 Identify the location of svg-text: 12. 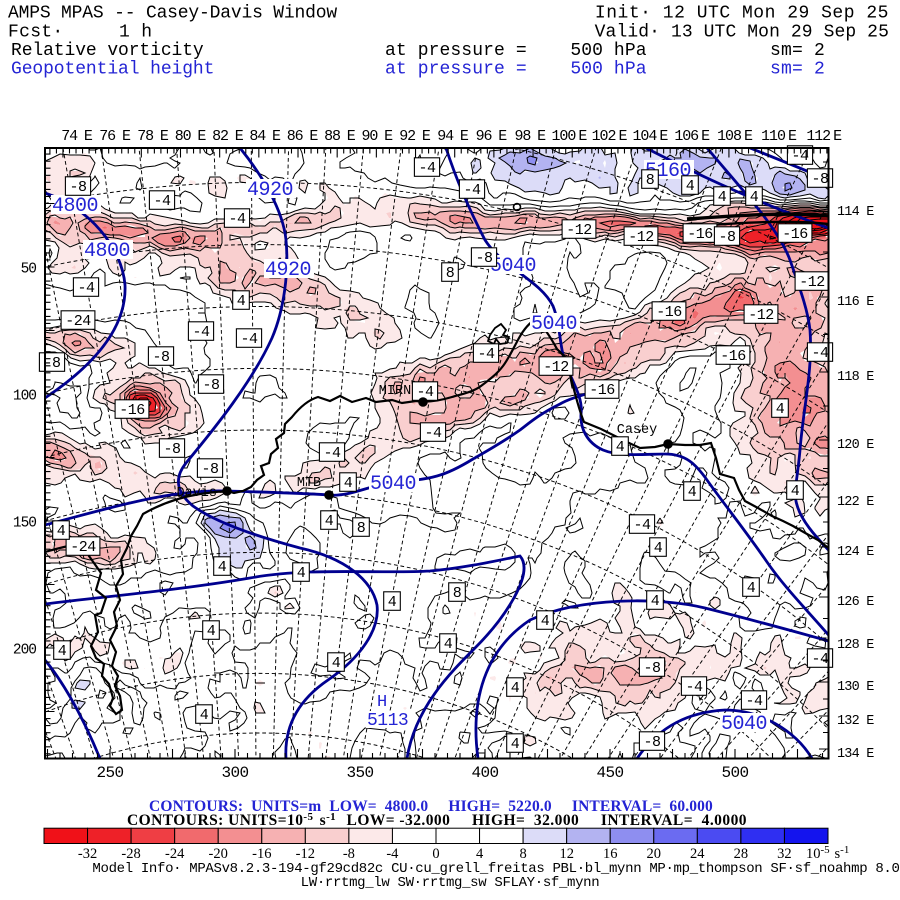
(566, 854).